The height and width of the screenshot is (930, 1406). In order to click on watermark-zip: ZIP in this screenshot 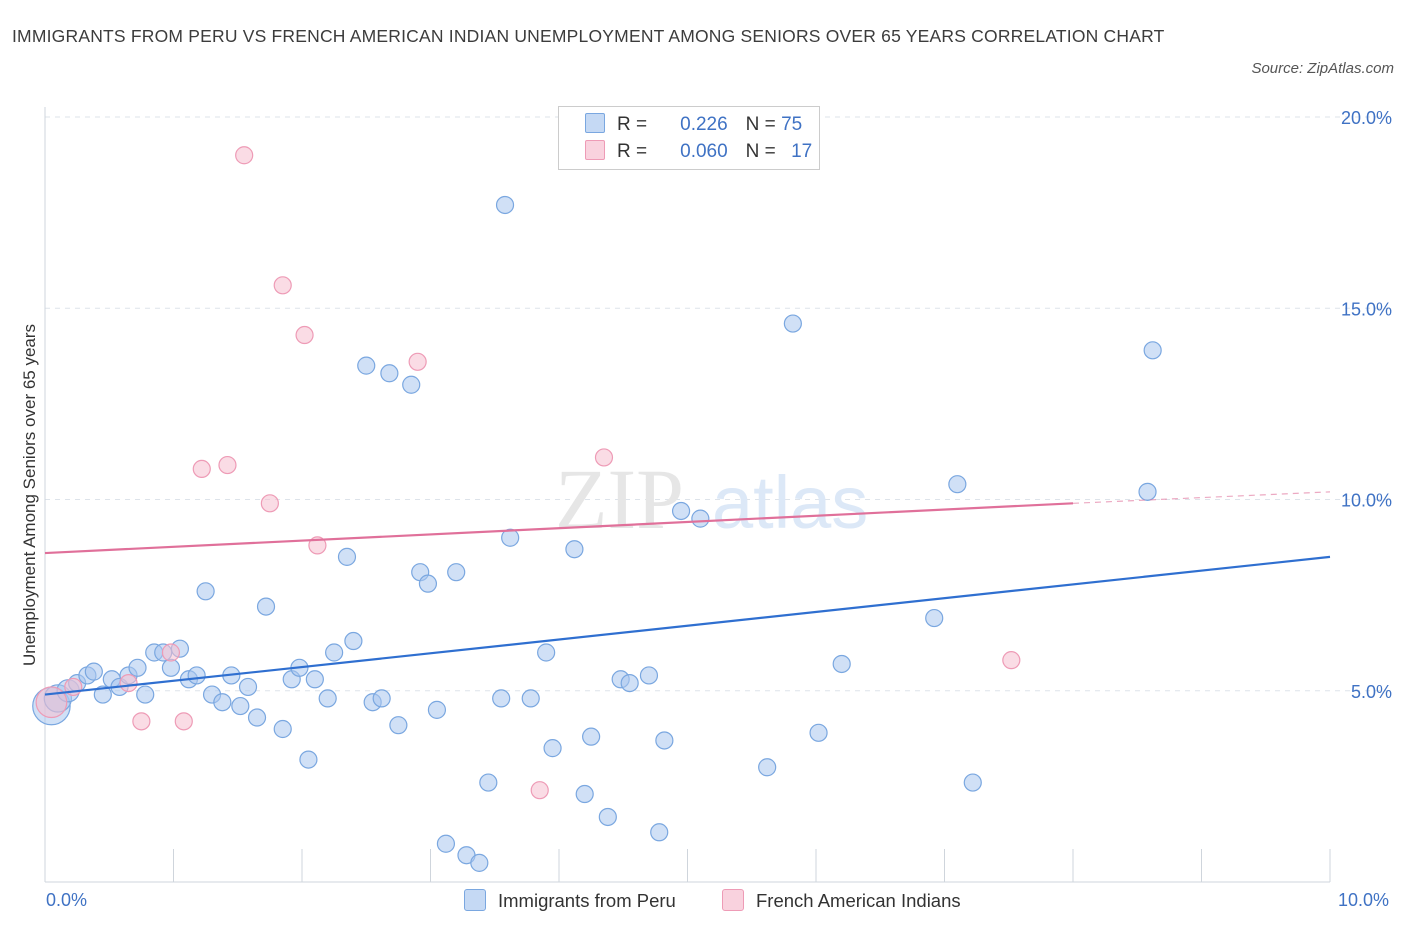, I will do `click(619, 499)`.